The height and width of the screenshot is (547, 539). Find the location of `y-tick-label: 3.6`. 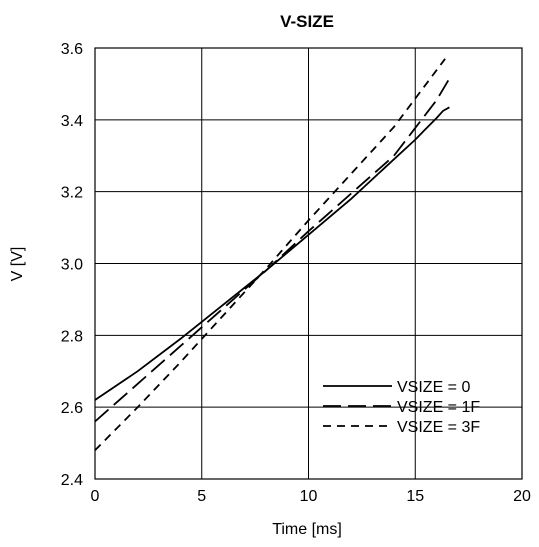

y-tick-label: 3.6 is located at coordinates (72, 49).